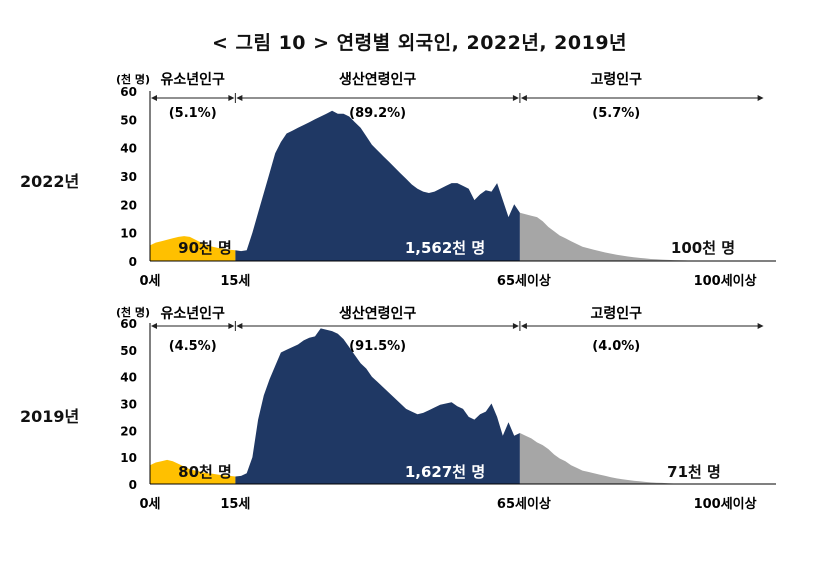 The image size is (839, 561). Describe the element at coordinates (50, 416) in the screenshot. I see `panel-year-label-2019: 2019년` at that location.